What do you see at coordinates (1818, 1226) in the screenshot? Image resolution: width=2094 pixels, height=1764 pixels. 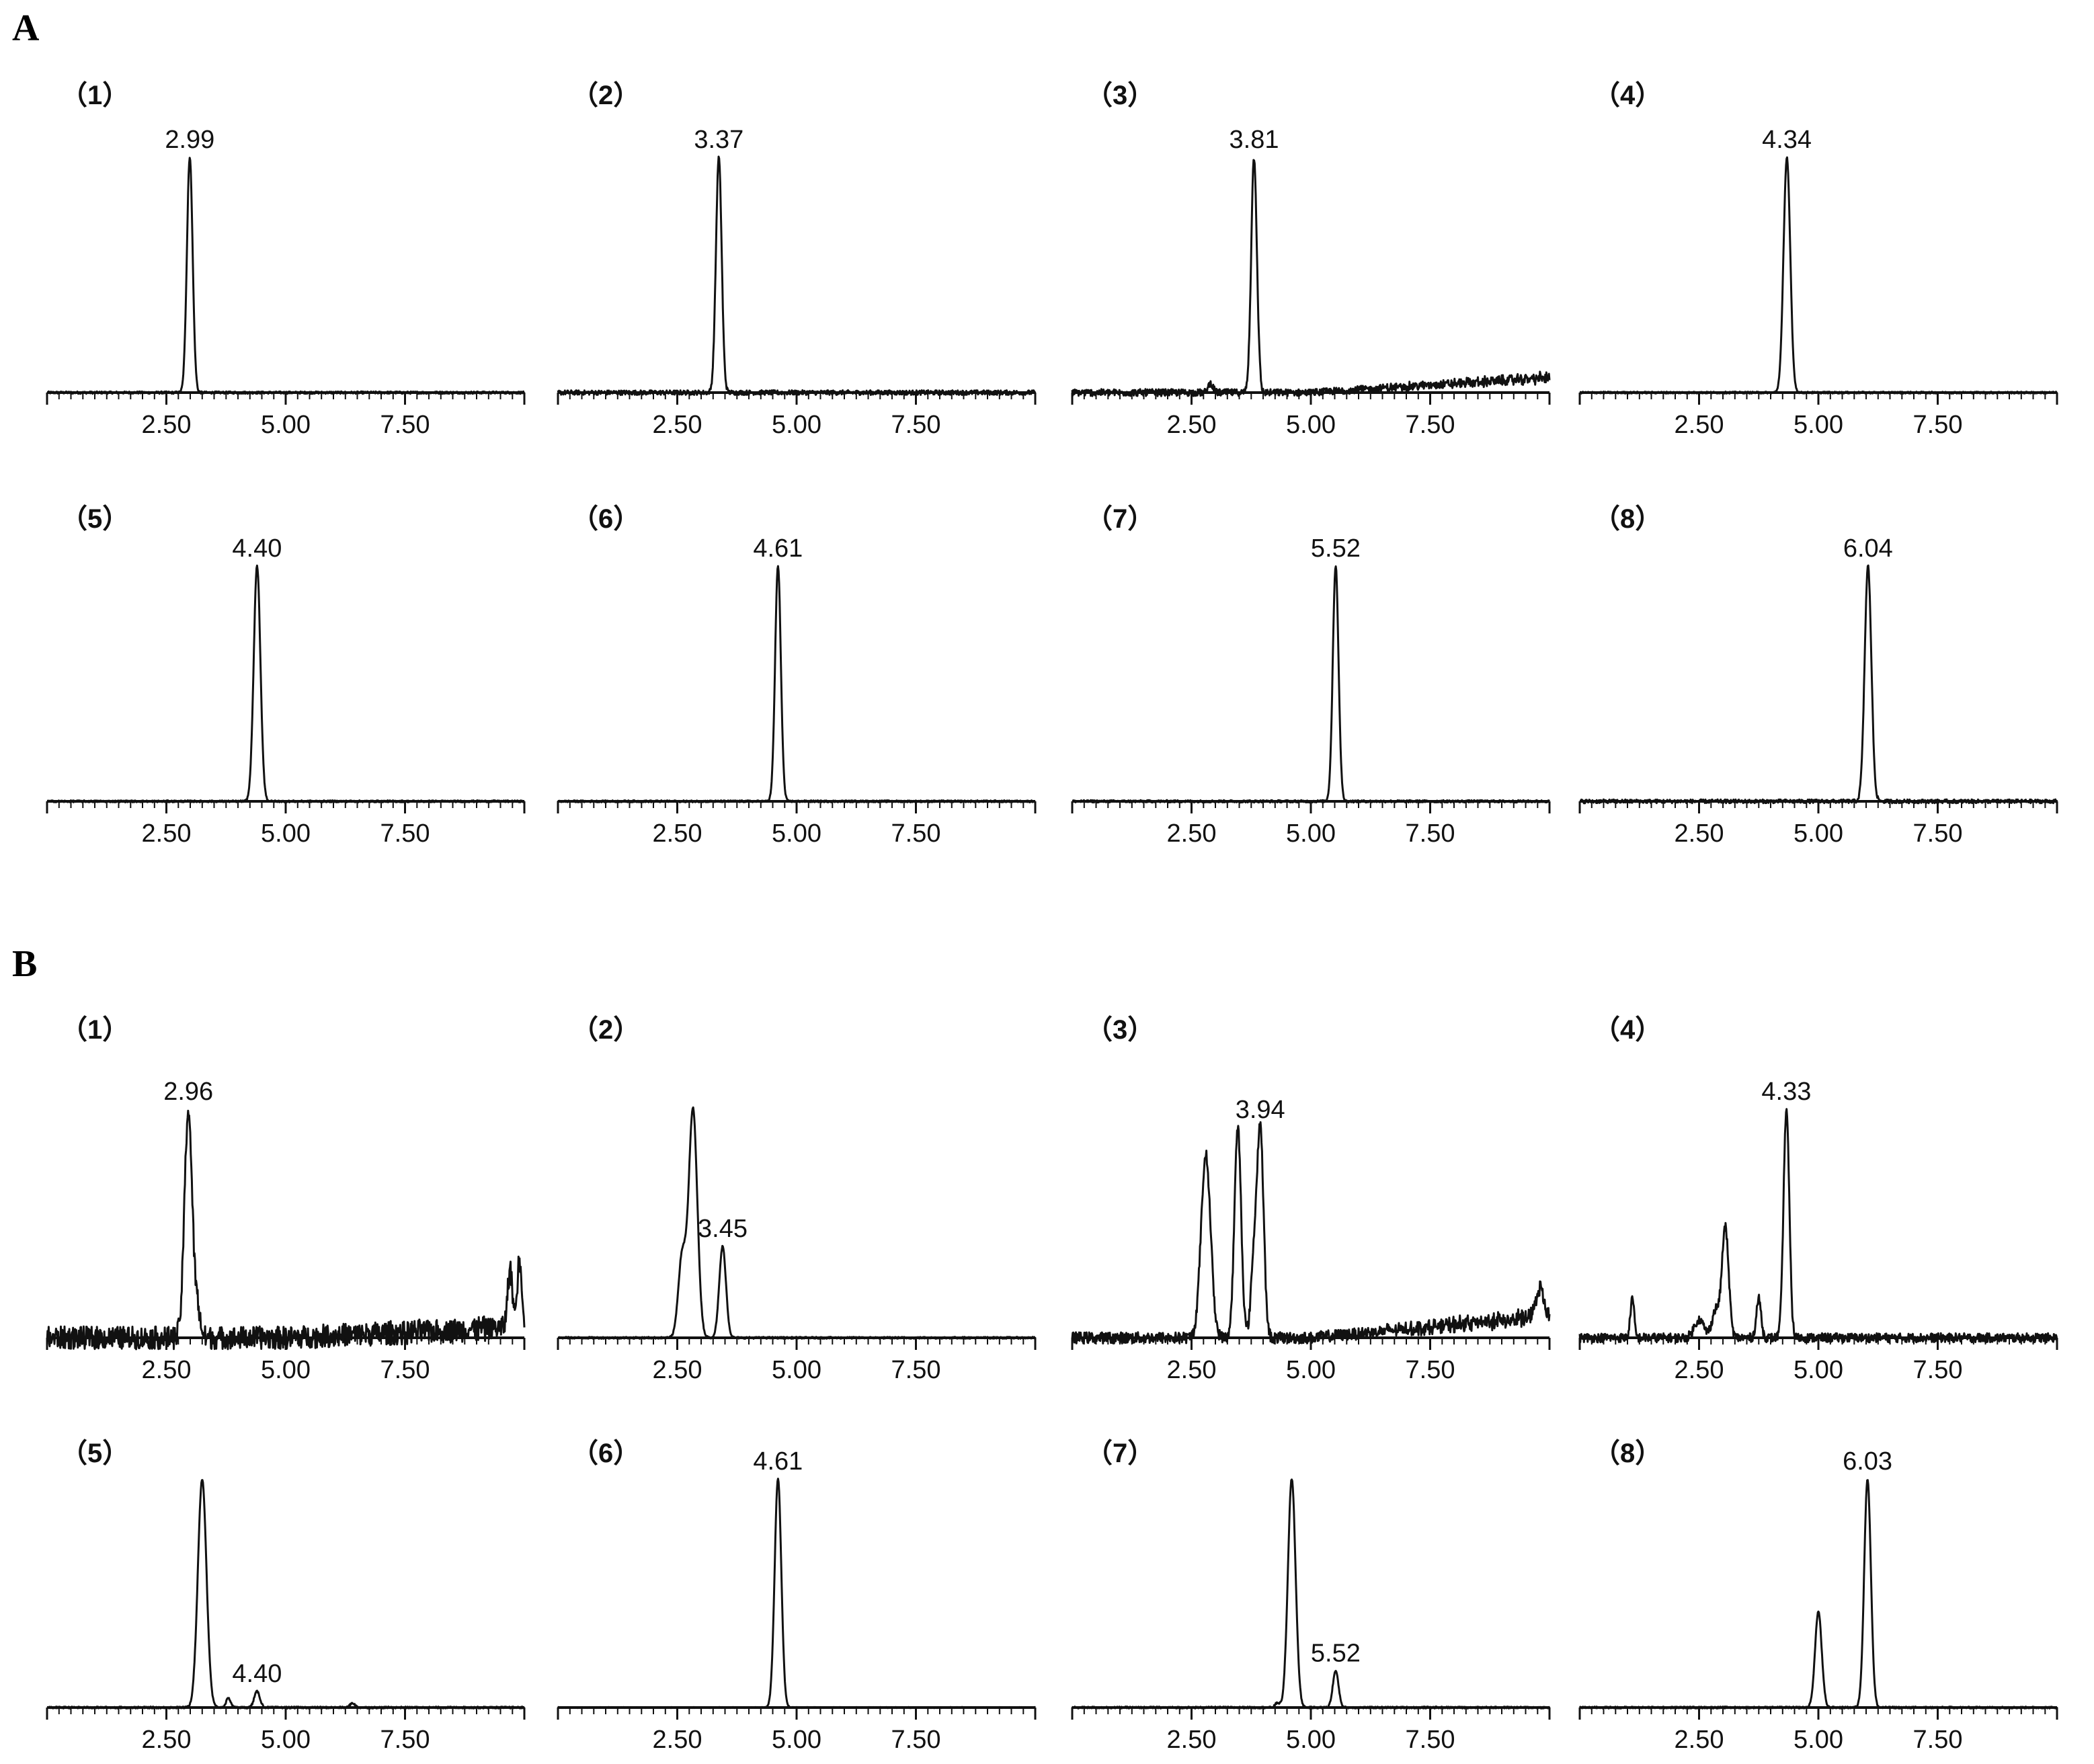 I see `trace-line-b12` at bounding box center [1818, 1226].